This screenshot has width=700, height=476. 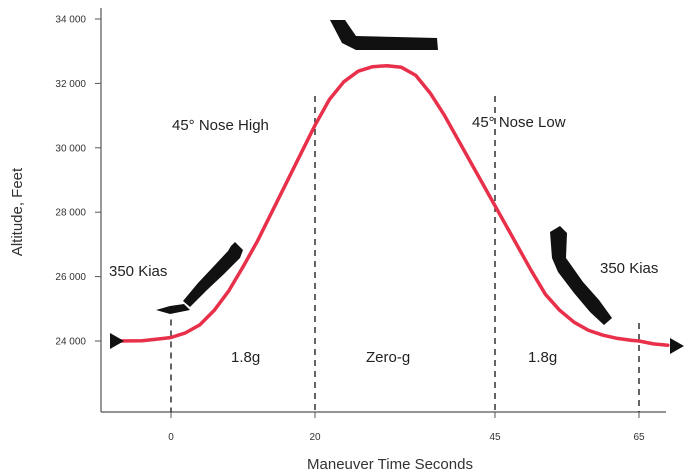 What do you see at coordinates (17, 211) in the screenshot?
I see `y-axis-title: Altitude, Feet` at bounding box center [17, 211].